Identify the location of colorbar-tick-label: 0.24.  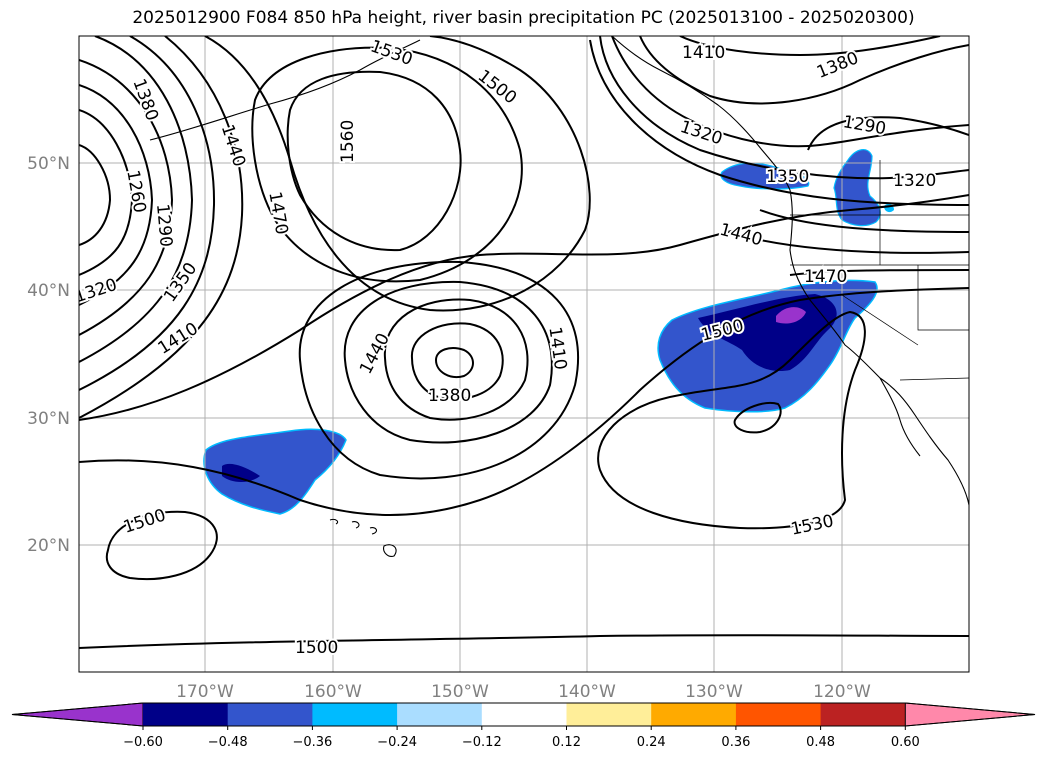
(651, 742).